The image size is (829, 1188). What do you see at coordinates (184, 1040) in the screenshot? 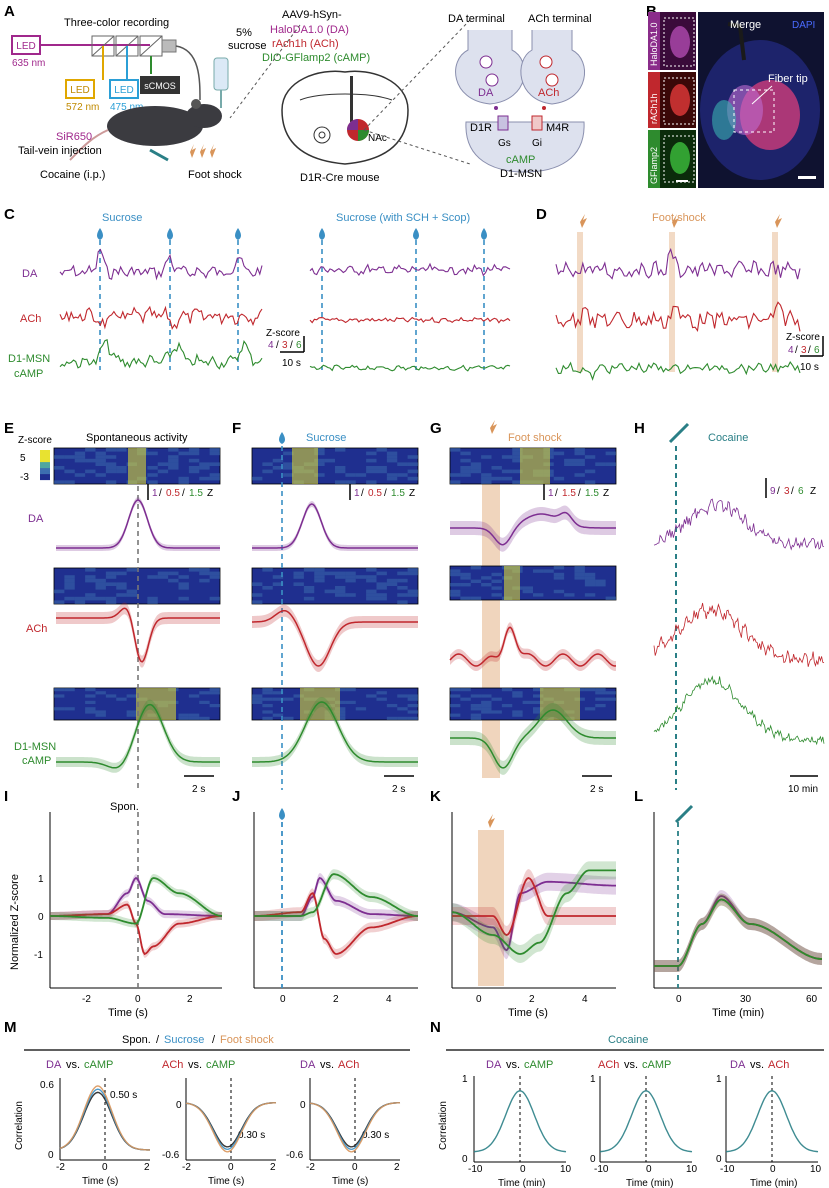
I see `m-legend-sucrose: Sucrose` at bounding box center [184, 1040].